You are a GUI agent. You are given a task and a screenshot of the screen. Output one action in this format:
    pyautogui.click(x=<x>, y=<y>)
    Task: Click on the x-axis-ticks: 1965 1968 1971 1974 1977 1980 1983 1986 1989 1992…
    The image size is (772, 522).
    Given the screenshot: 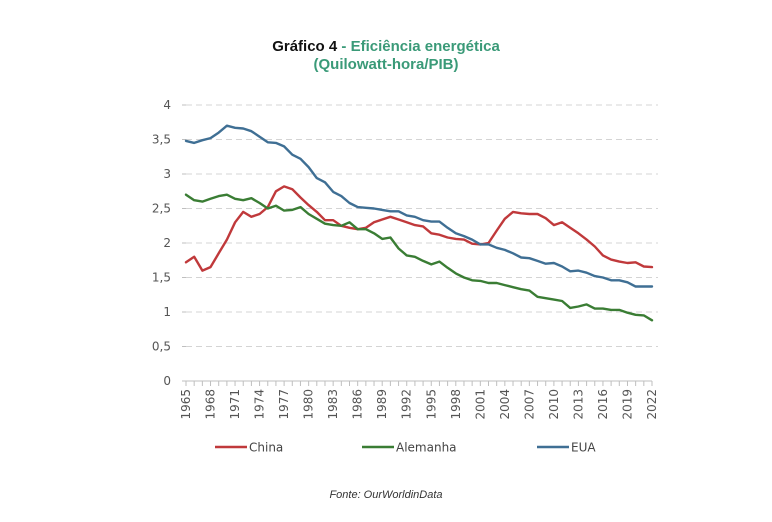 What is the action you would take?
    pyautogui.click(x=419, y=400)
    